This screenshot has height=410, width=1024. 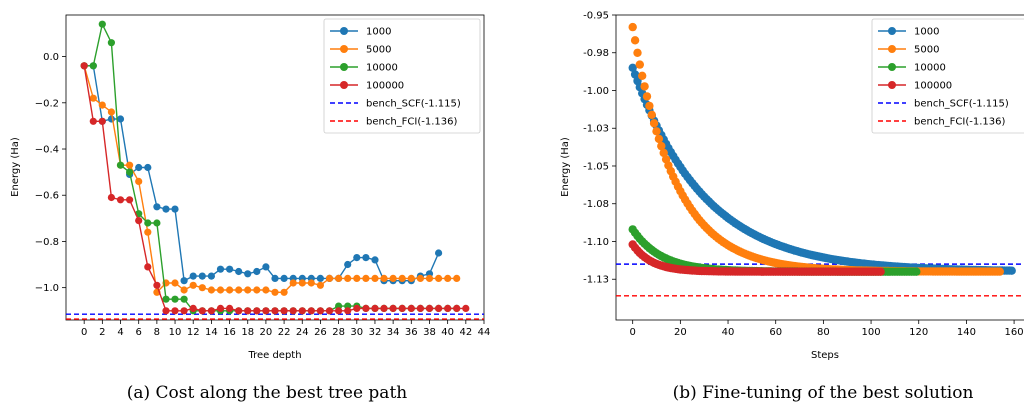 I want to click on x-tick-label: 38, so click(x=429, y=332).